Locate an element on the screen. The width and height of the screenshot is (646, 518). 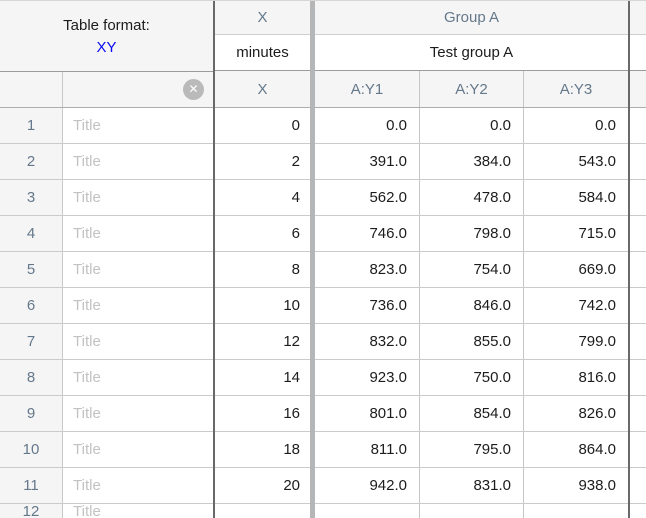
table-row: 10 Title 18 811.0 795.0 864.0 is located at coordinates (323, 450).